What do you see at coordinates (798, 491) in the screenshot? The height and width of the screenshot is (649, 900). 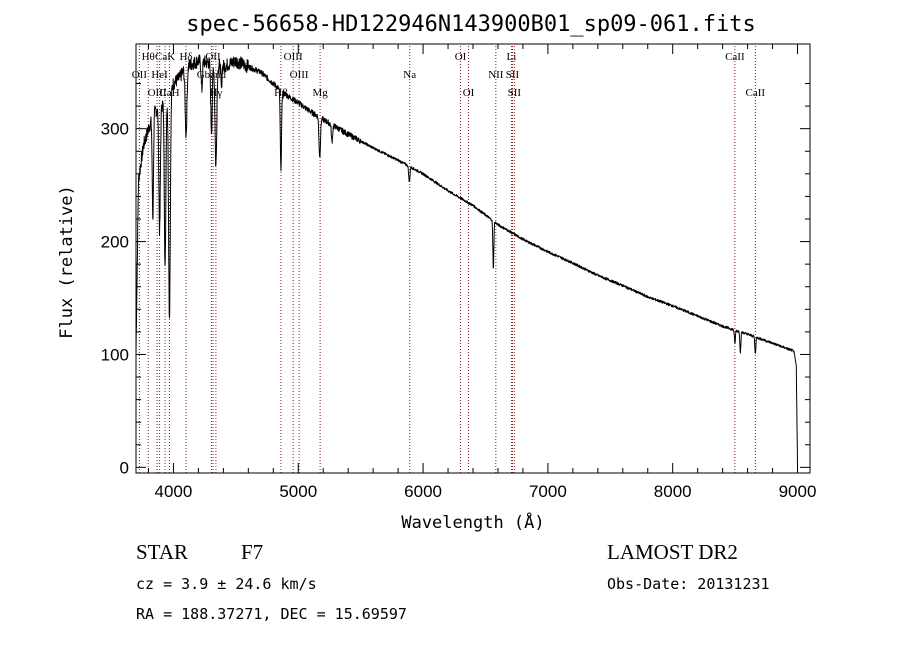 I see `x-tick-label-5: 9000` at bounding box center [798, 491].